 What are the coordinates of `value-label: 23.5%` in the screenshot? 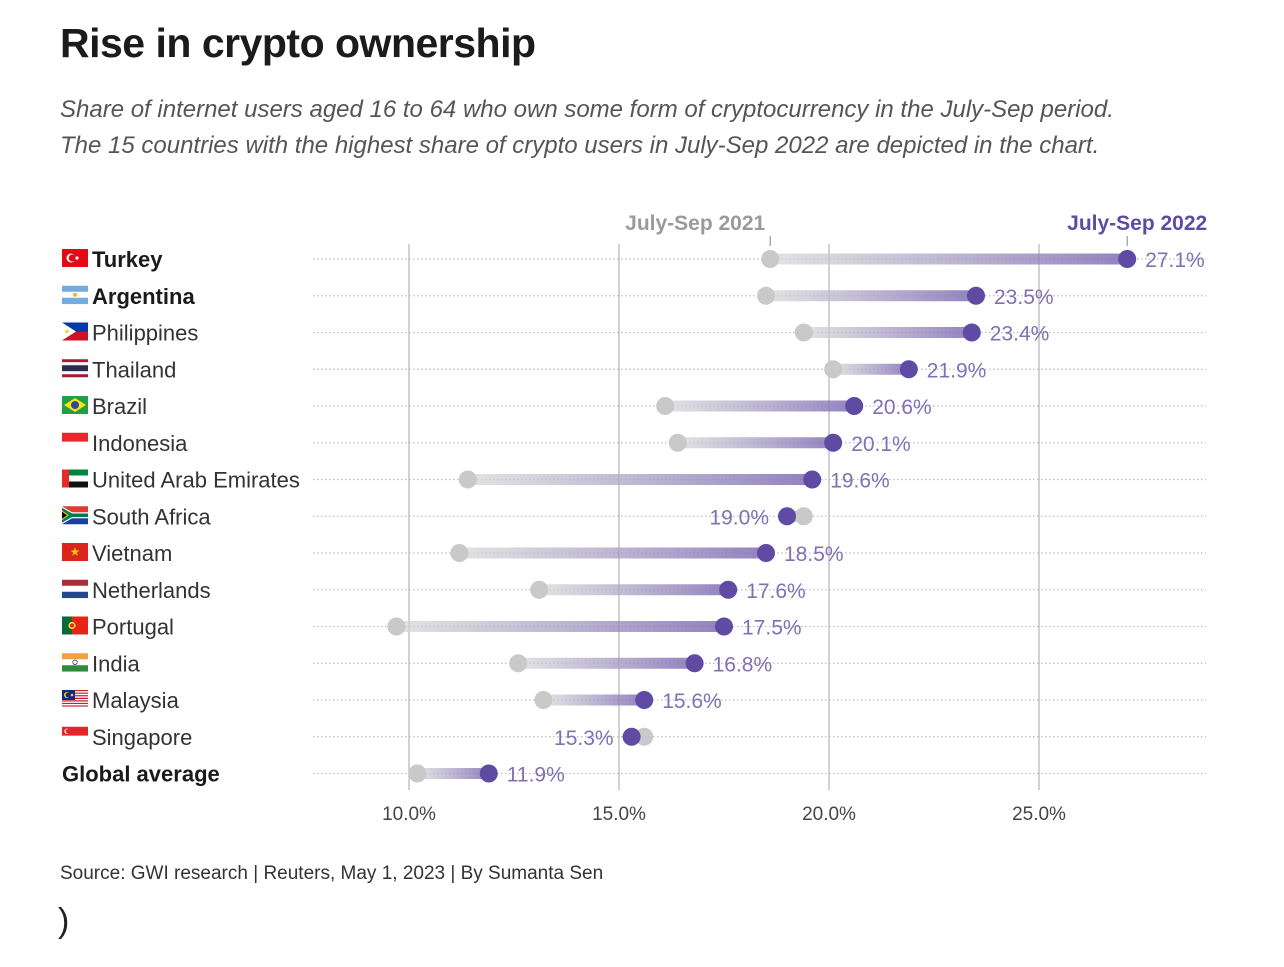 It's located at (1024, 297).